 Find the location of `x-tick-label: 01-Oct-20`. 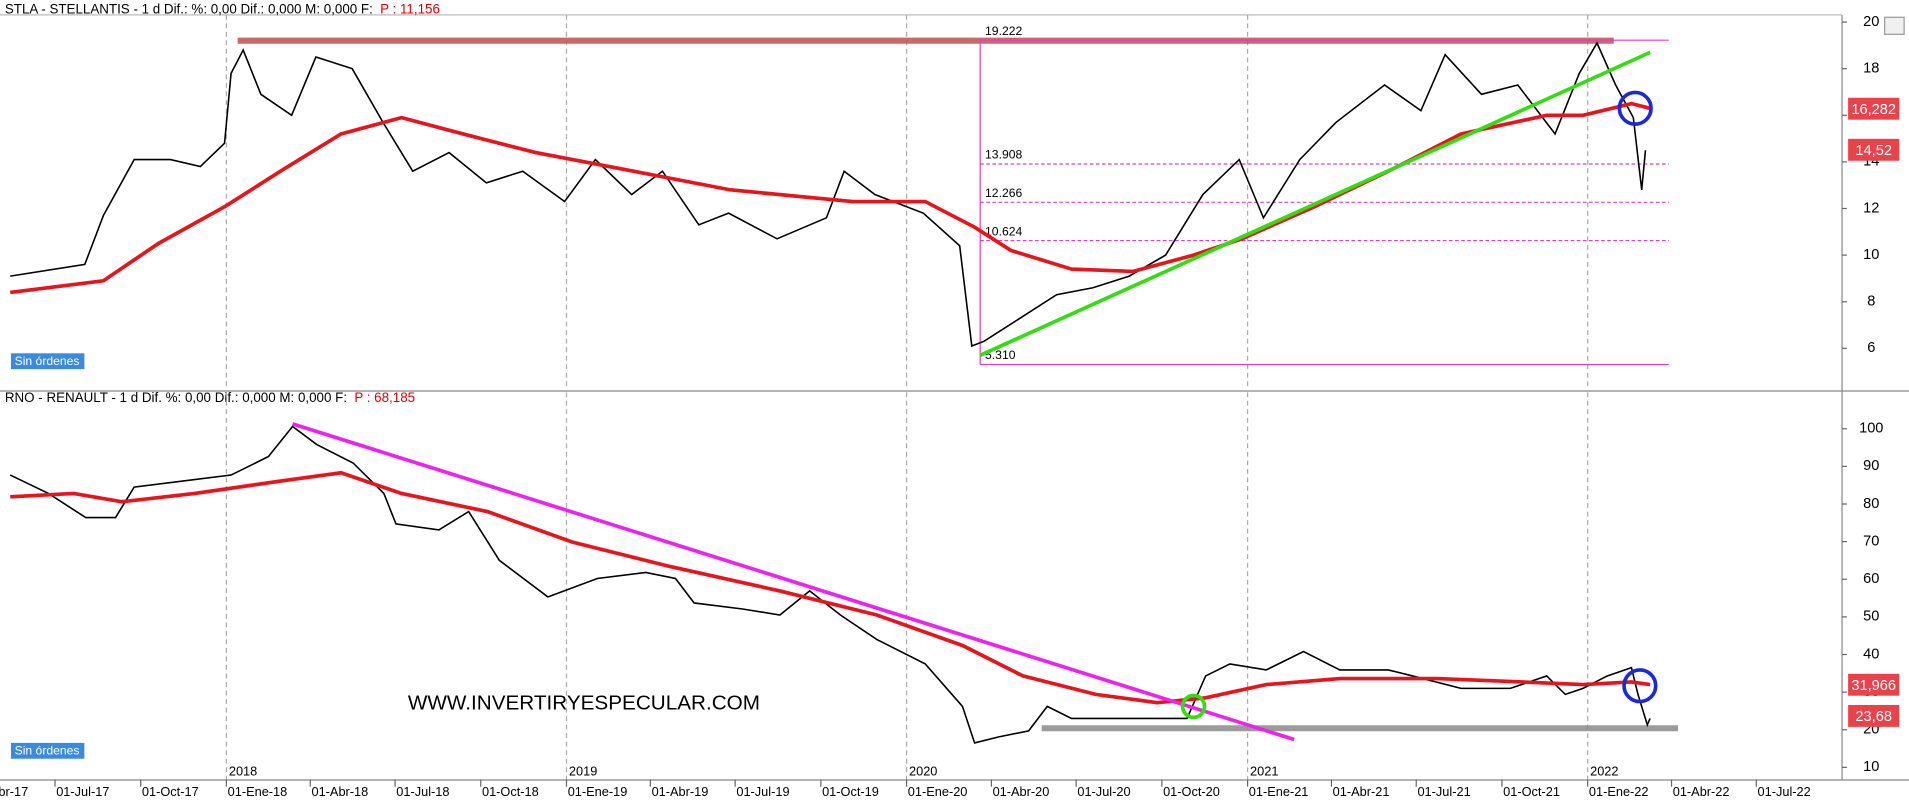

x-tick-label: 01-Oct-20 is located at coordinates (1191, 791).